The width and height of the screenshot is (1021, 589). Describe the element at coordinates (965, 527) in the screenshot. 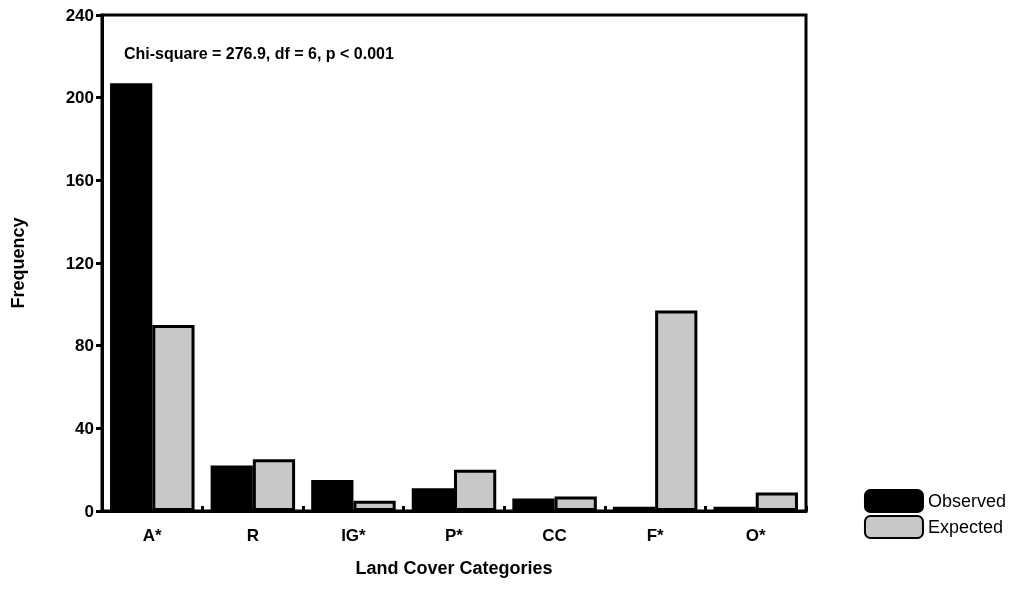

I see `legend-label: Expected` at that location.